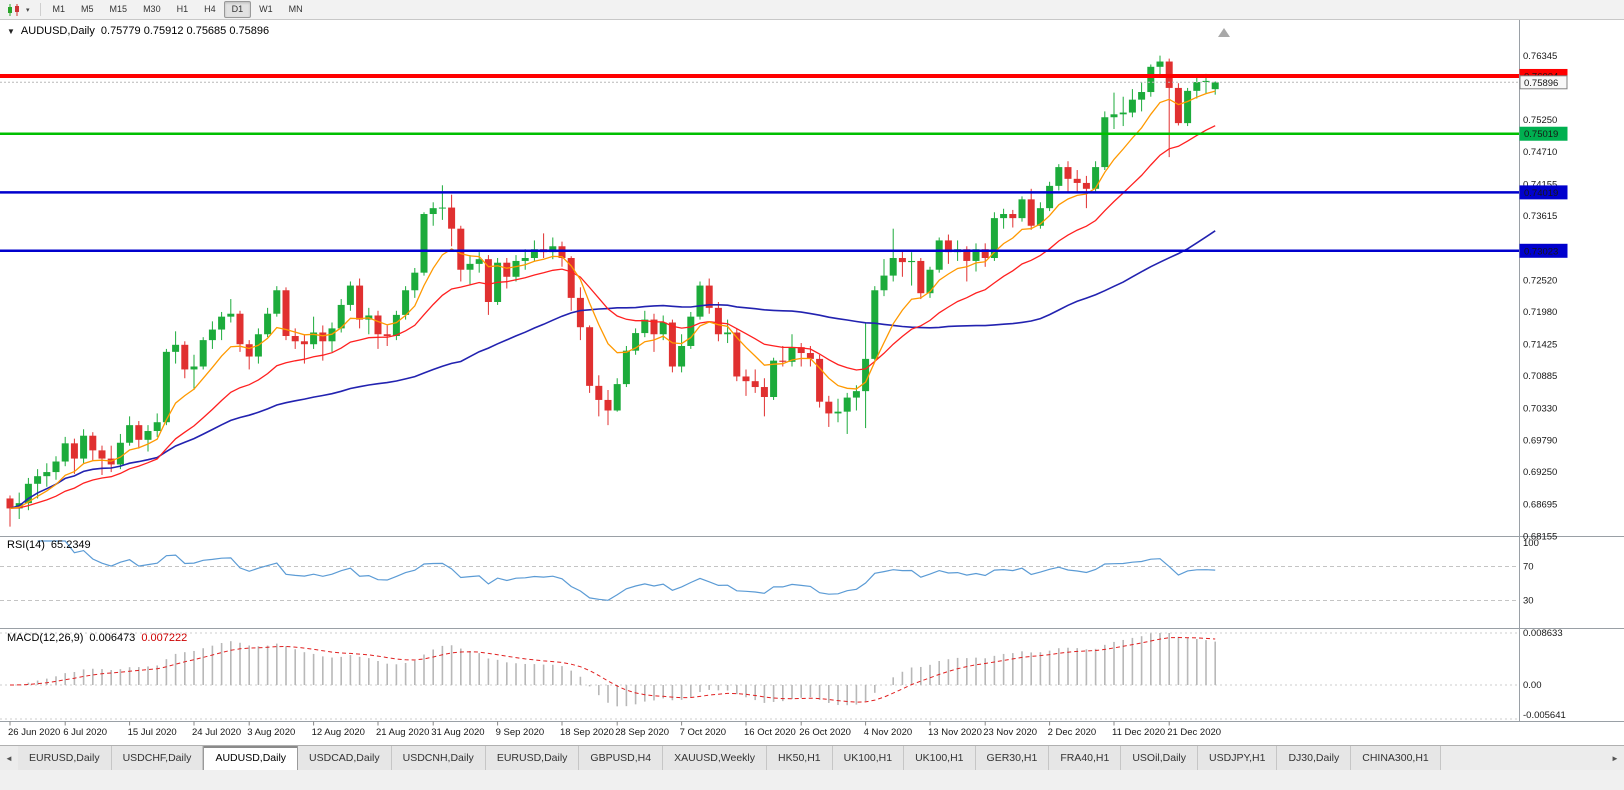 The image size is (1624, 790). What do you see at coordinates (1543, 633) in the screenshot?
I see `svg-text: 0.008633` at bounding box center [1543, 633].